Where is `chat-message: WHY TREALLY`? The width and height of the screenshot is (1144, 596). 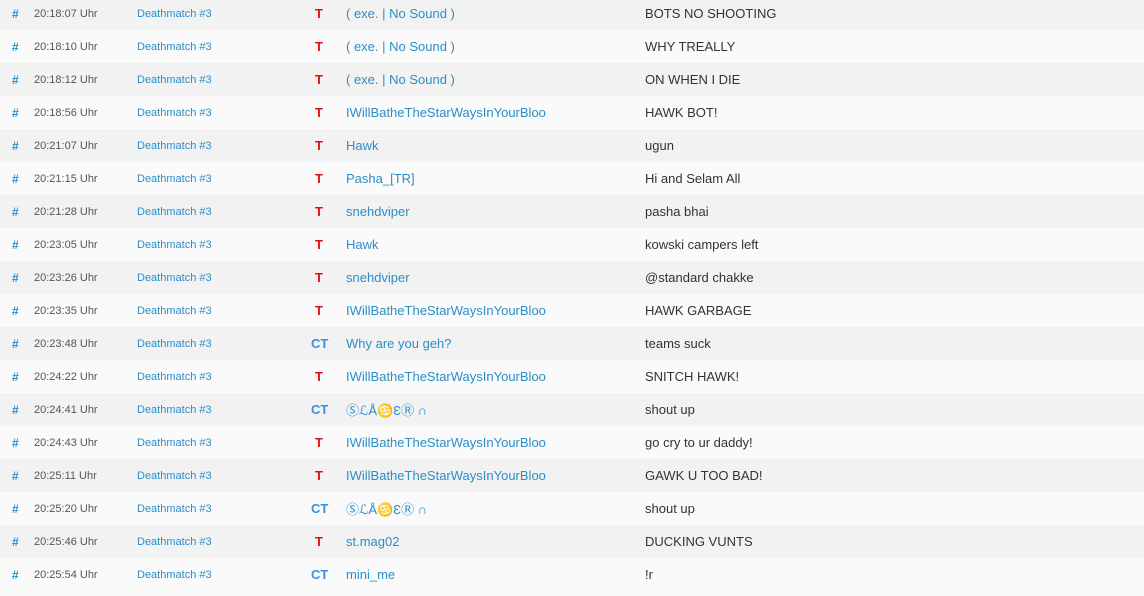
chat-message: WHY TREALLY is located at coordinates (690, 46).